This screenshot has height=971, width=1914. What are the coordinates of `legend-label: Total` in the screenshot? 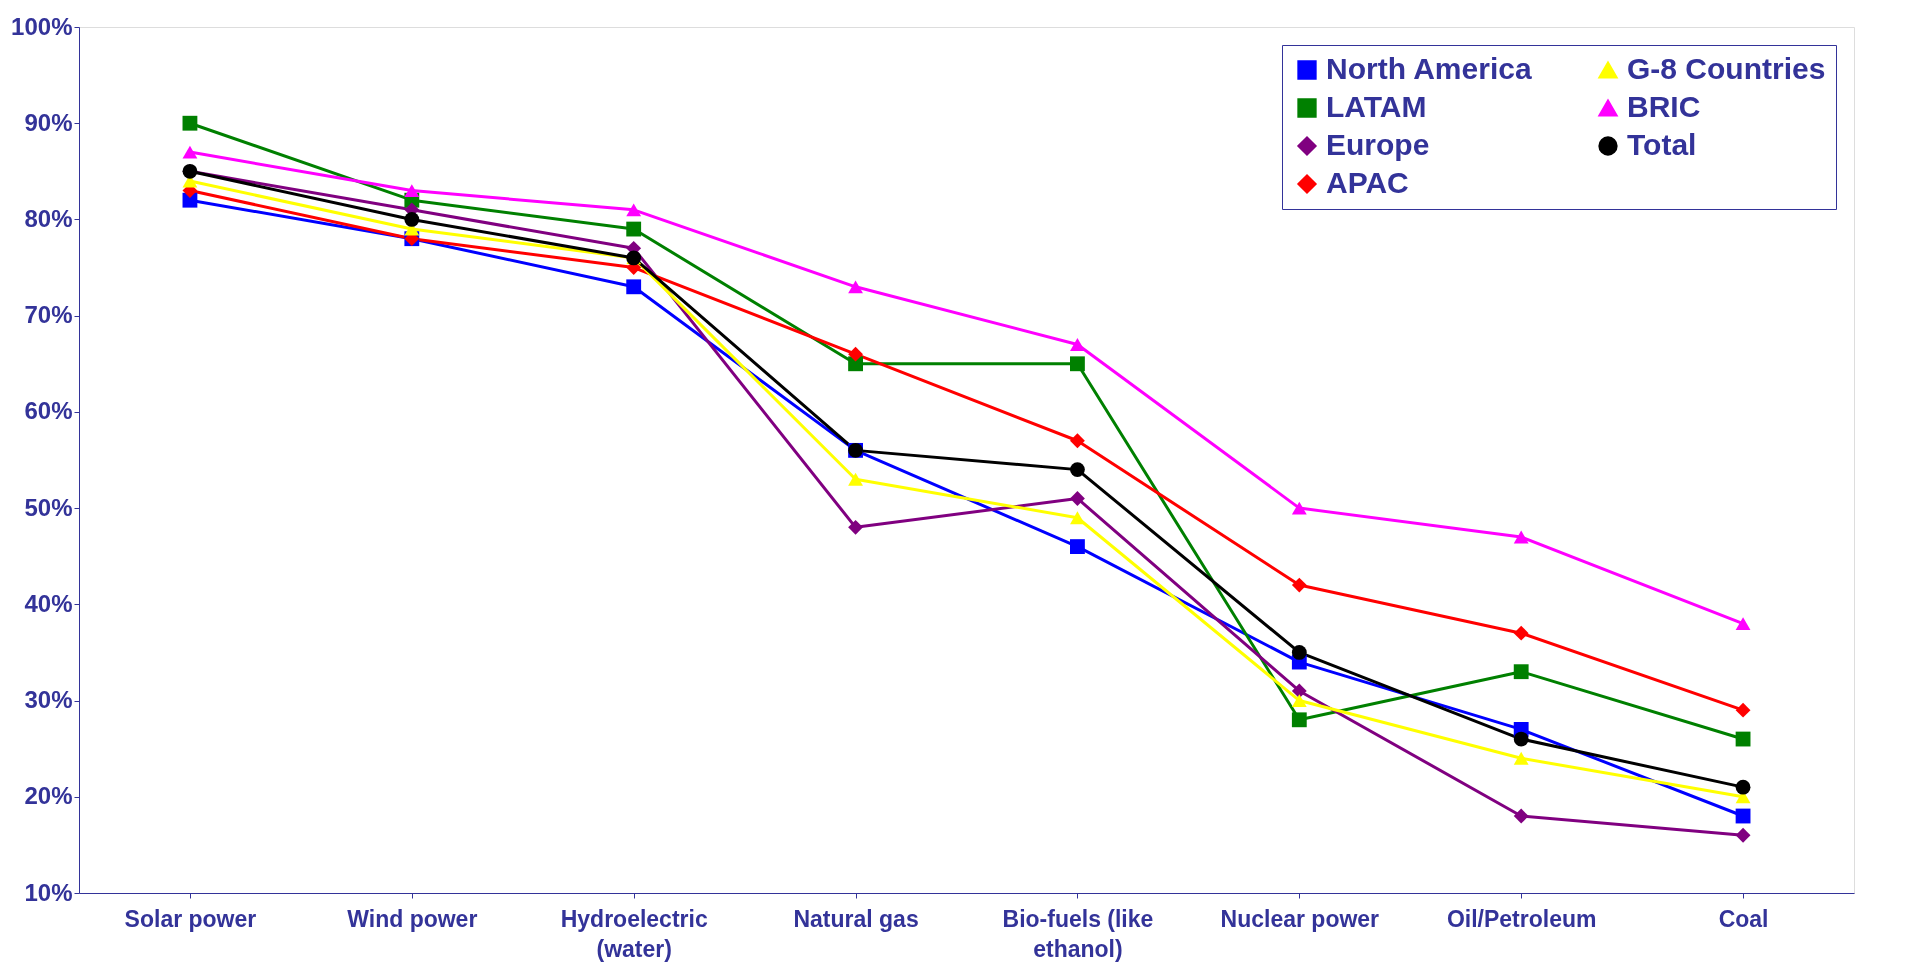 It's located at (1662, 144).